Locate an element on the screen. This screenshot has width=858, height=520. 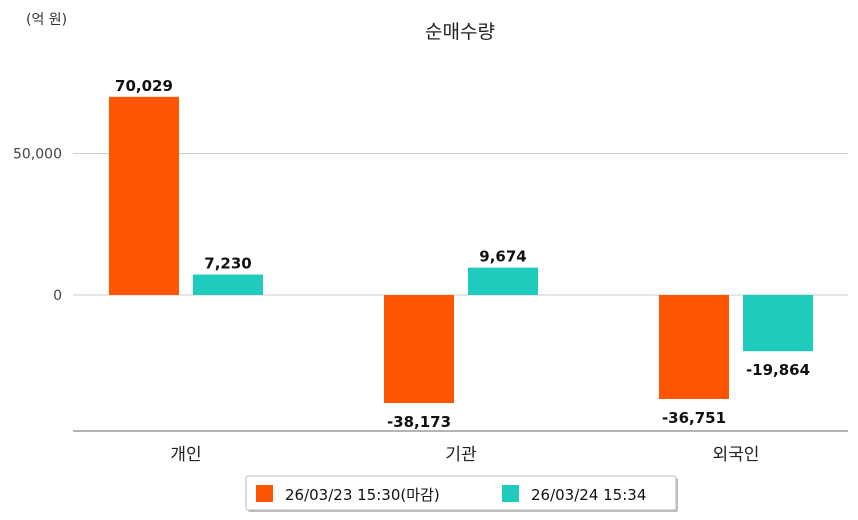
legend-box is located at coordinates (461, 493).